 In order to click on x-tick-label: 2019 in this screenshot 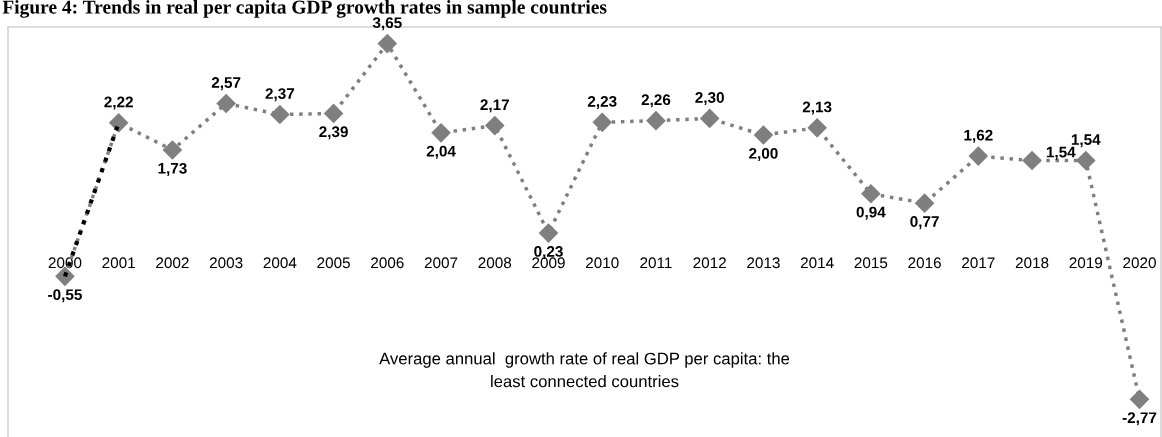, I will do `click(1086, 263)`.